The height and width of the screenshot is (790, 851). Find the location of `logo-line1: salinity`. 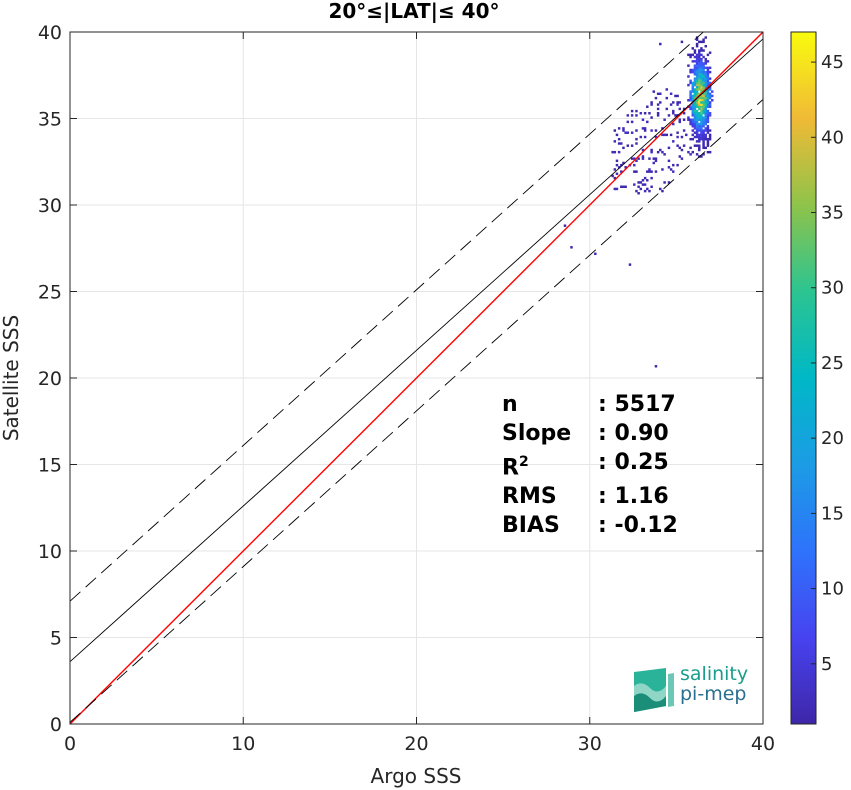

logo-line1: salinity is located at coordinates (714, 674).